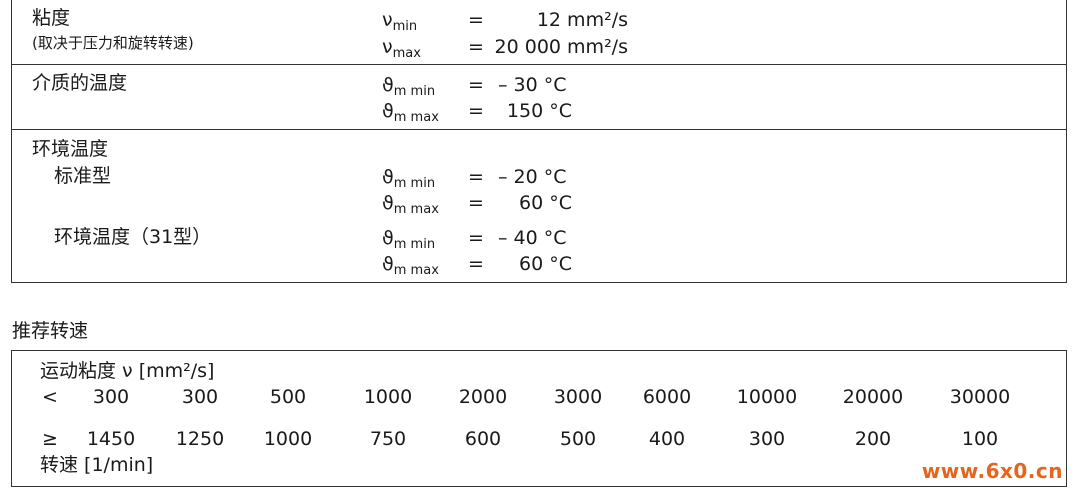 This screenshot has width=1075, height=495. I want to click on recommended-speed-title: 推荐转速, so click(50, 331).